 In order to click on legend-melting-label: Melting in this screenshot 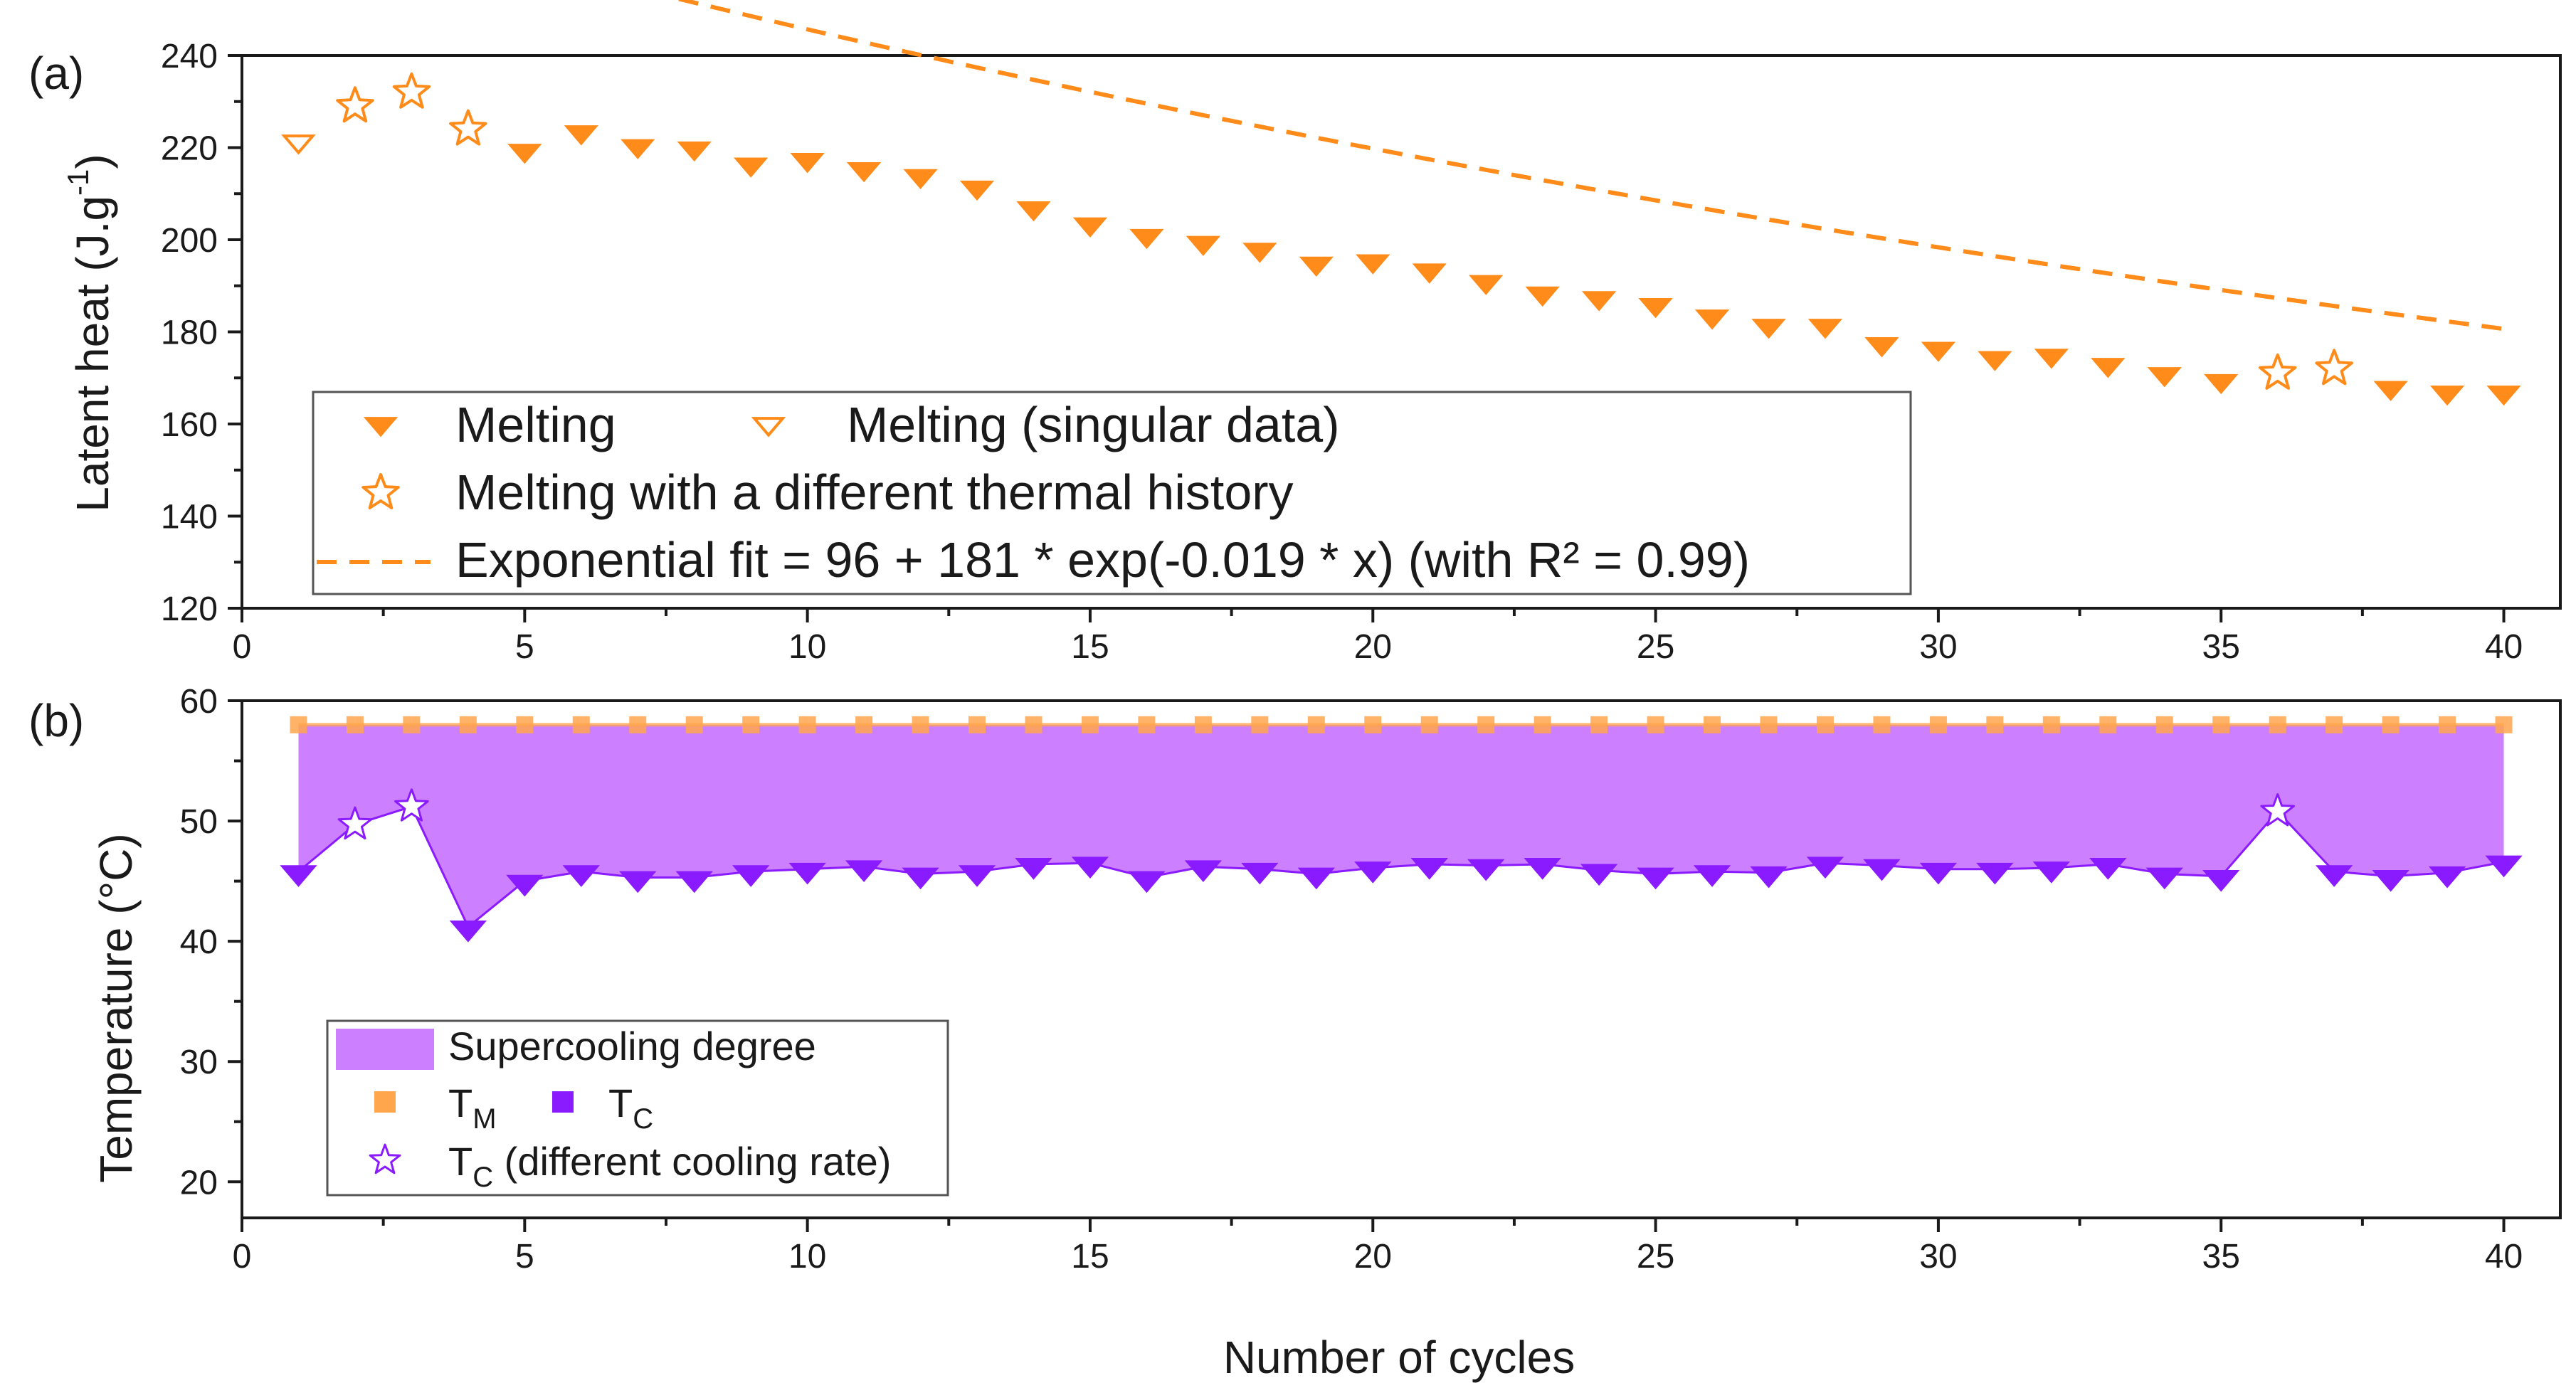, I will do `click(535, 424)`.